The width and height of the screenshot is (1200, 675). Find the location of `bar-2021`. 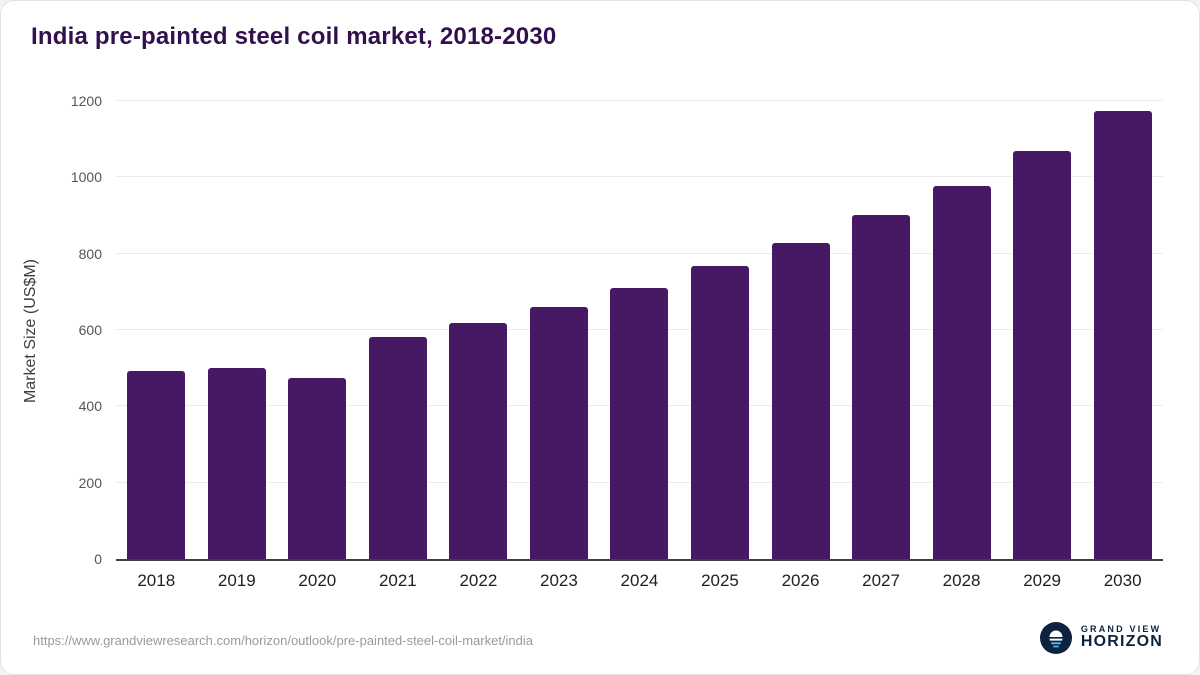

bar-2021 is located at coordinates (397, 448).